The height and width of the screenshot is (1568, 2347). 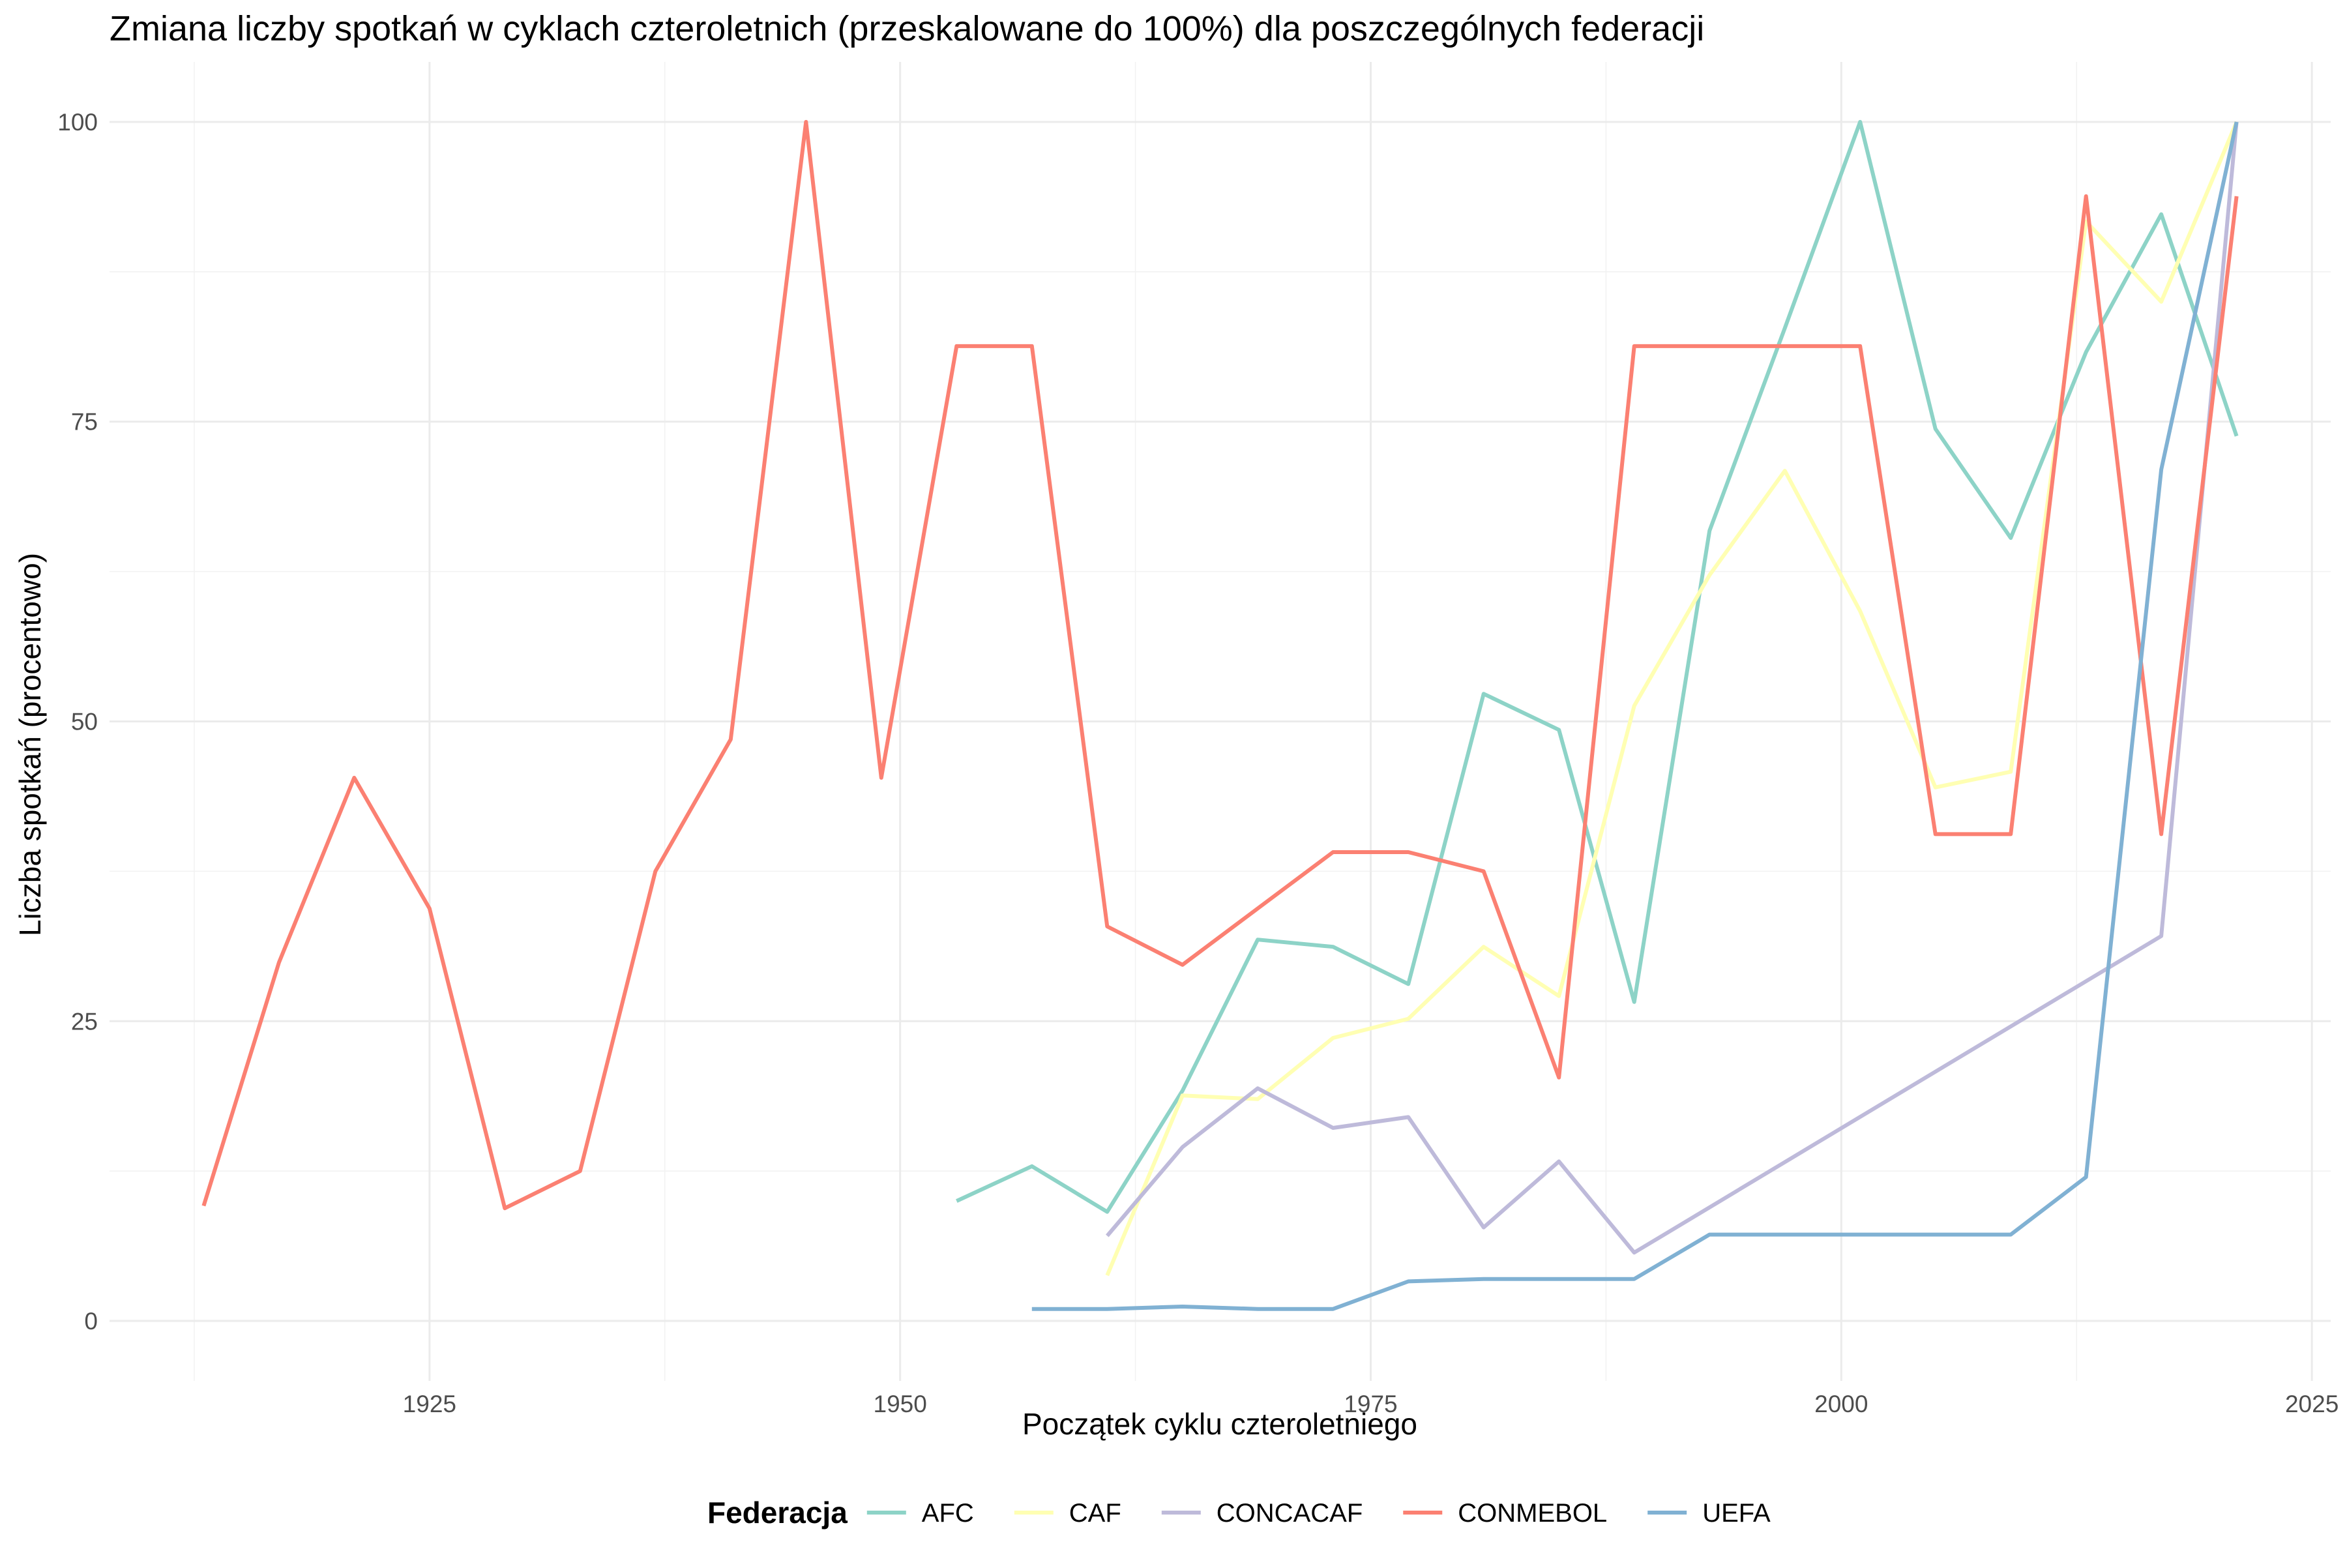 What do you see at coordinates (430, 1404) in the screenshot?
I see `x-tick-label: 1925` at bounding box center [430, 1404].